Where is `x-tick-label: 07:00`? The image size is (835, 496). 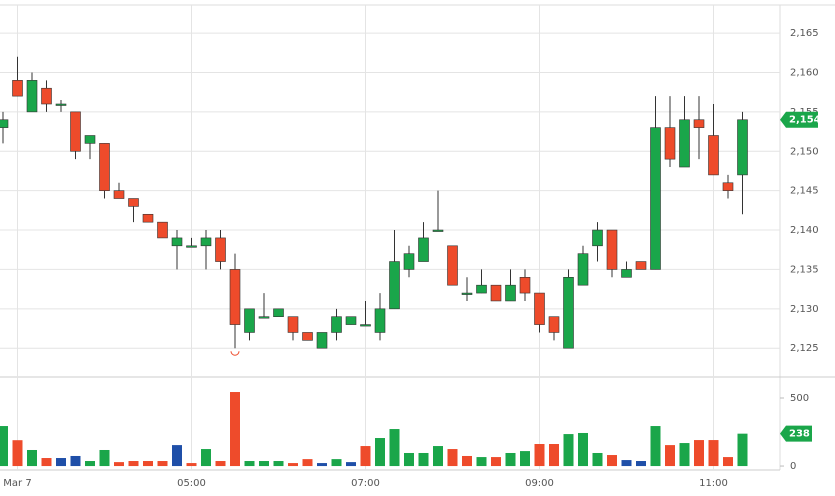 x-tick-label: 07:00 is located at coordinates (365, 483).